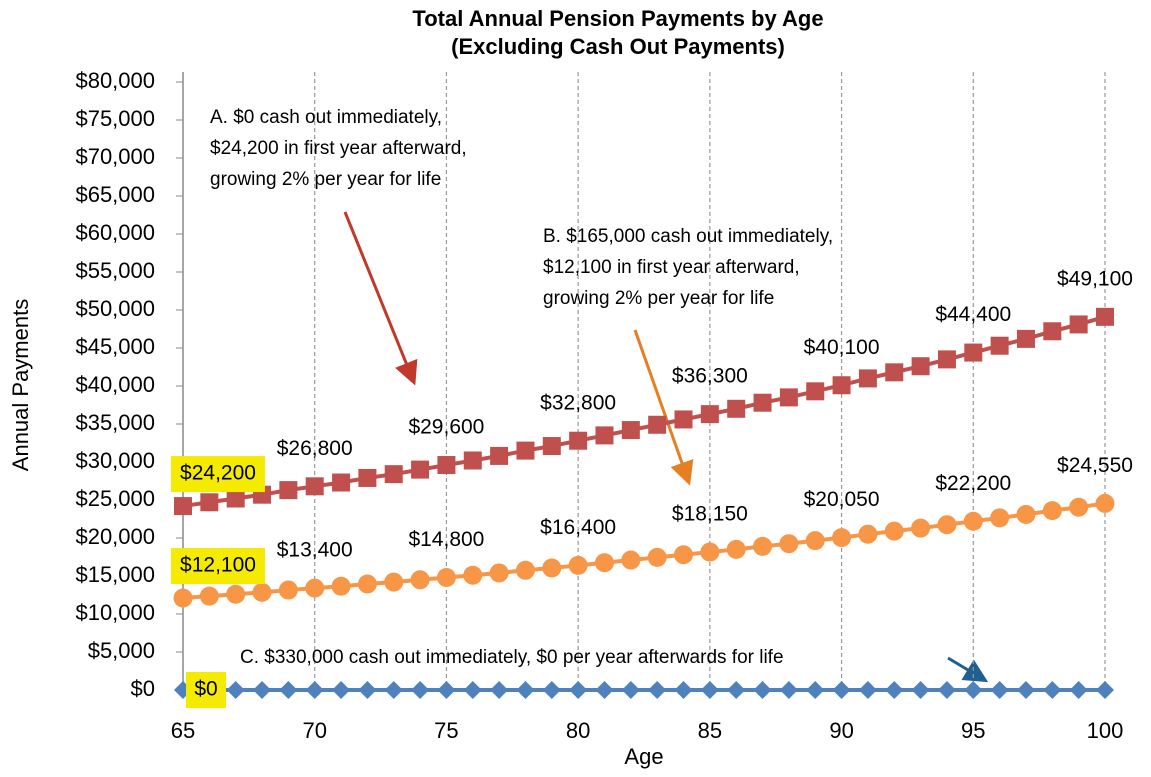 The height and width of the screenshot is (777, 1151). What do you see at coordinates (115, 498) in the screenshot?
I see `y-tick-label: $25,000` at bounding box center [115, 498].